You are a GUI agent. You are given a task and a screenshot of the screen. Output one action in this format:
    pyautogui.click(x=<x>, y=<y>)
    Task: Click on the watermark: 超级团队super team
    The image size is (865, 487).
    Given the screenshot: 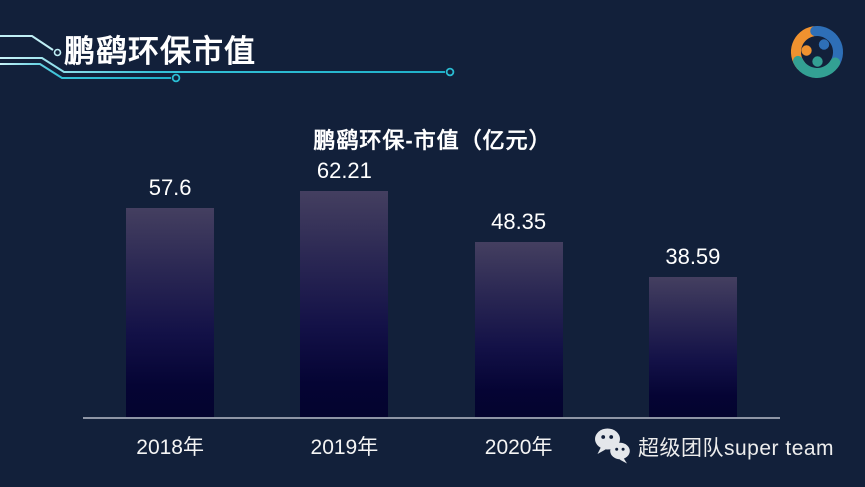 What is the action you would take?
    pyautogui.click(x=714, y=446)
    